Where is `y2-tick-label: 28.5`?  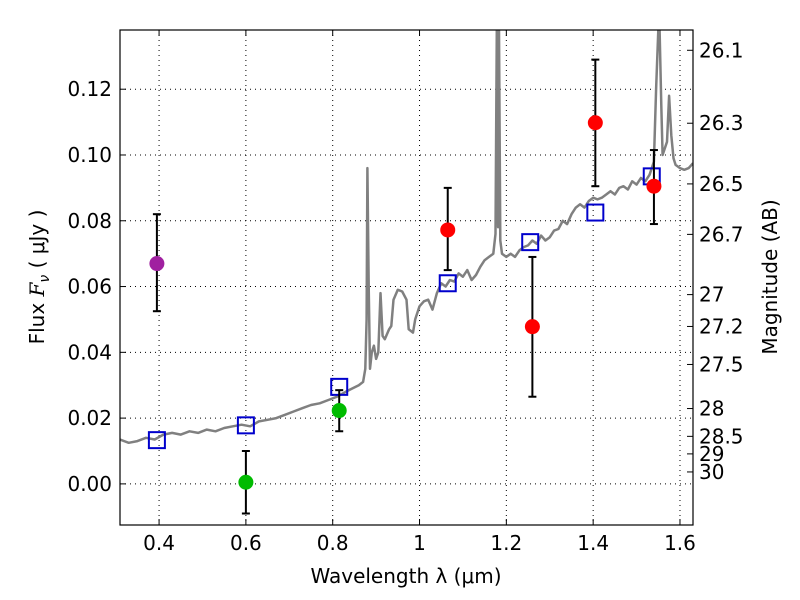
y2-tick-label: 28.5 is located at coordinates (721, 436).